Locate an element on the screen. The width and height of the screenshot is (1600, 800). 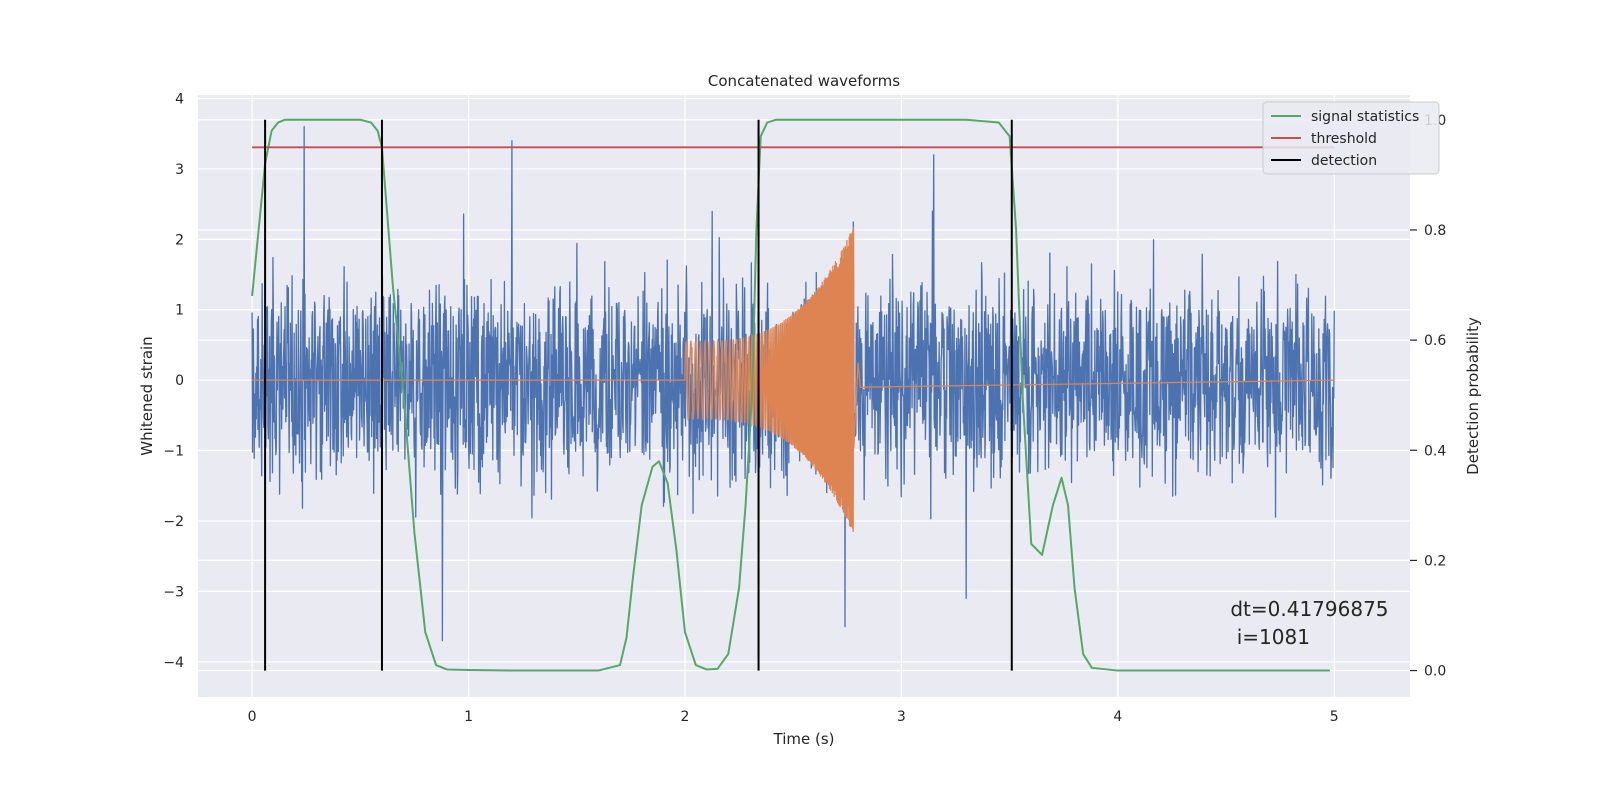
y-tick-label: −2 is located at coordinates (173, 522).